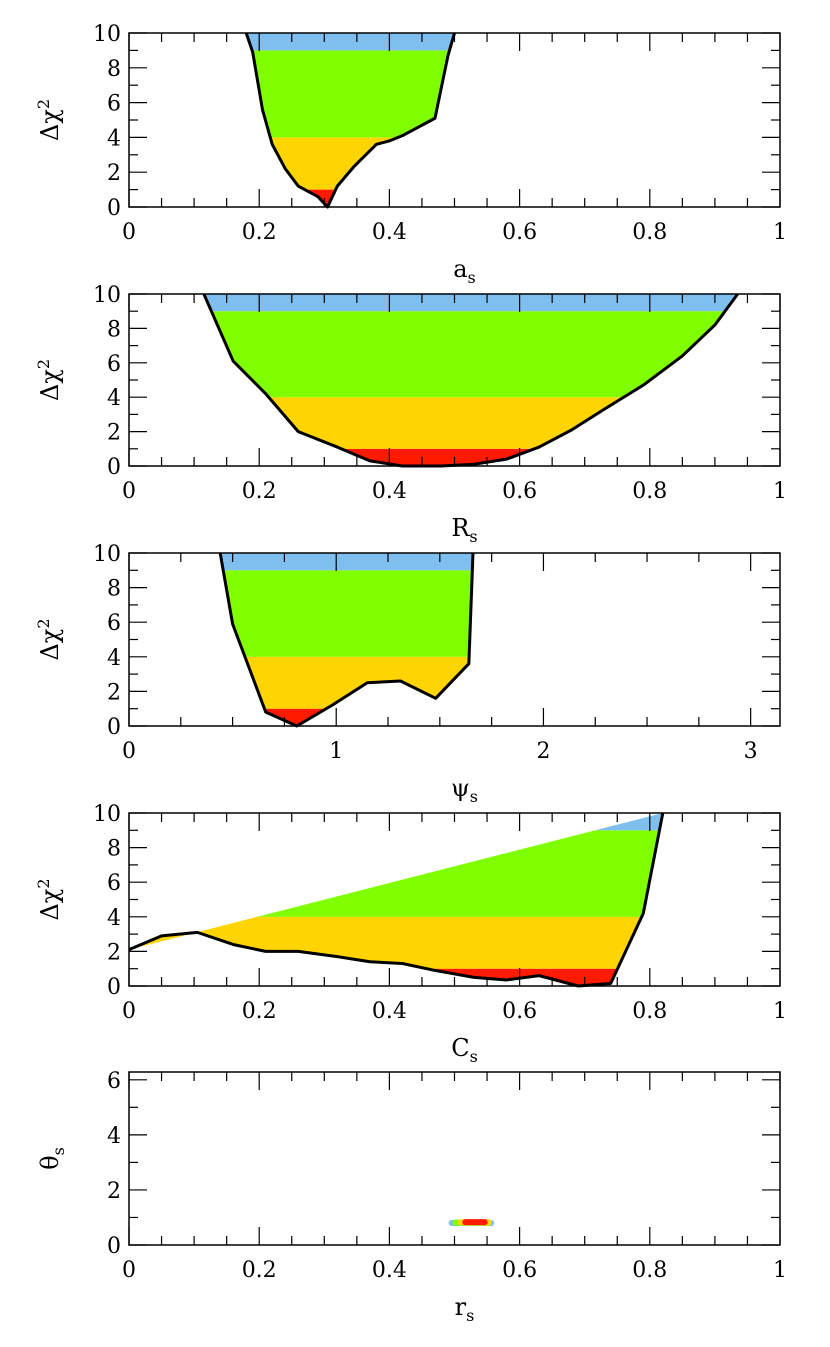  I want to click on x-axis-label: Rs, so click(464, 530).